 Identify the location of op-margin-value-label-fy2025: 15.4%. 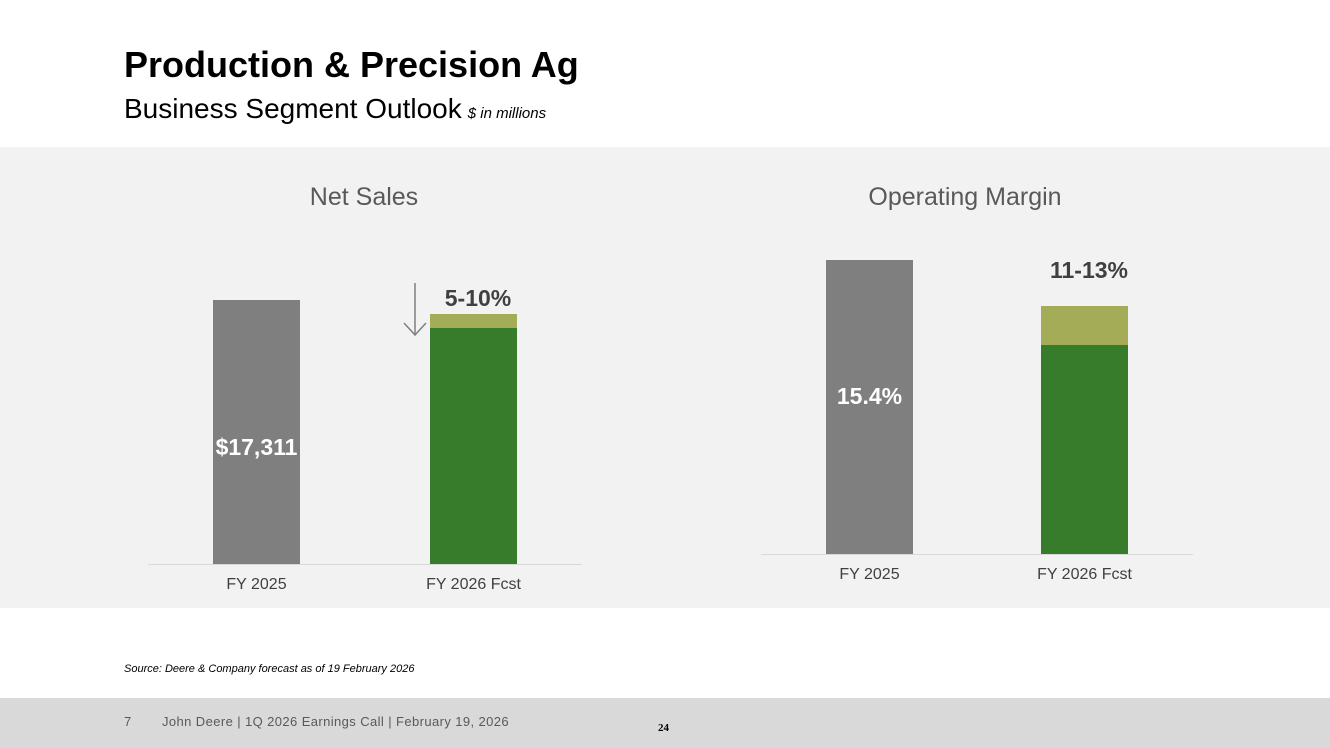
(869, 396).